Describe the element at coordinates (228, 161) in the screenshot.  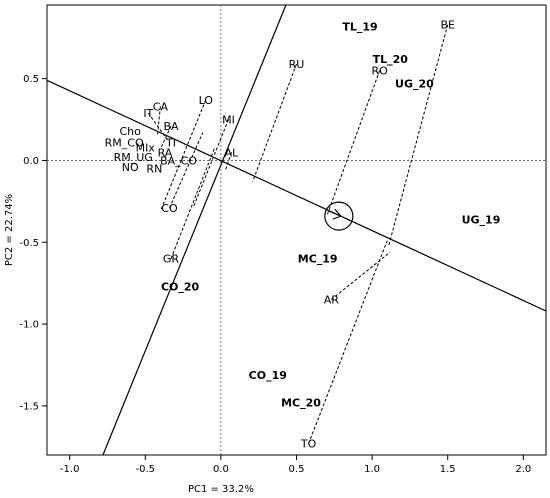
I see `projection-line-al` at that location.